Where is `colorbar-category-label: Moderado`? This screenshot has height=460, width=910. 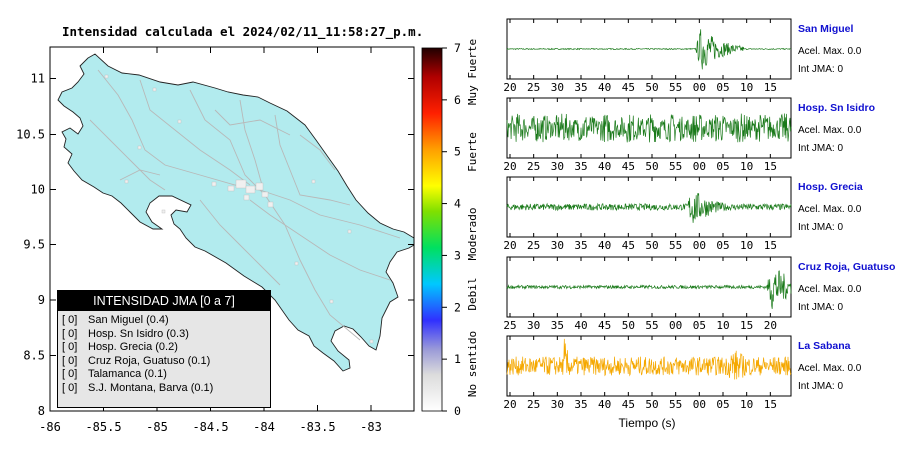 colorbar-category-label: Moderado is located at coordinates (472, 234).